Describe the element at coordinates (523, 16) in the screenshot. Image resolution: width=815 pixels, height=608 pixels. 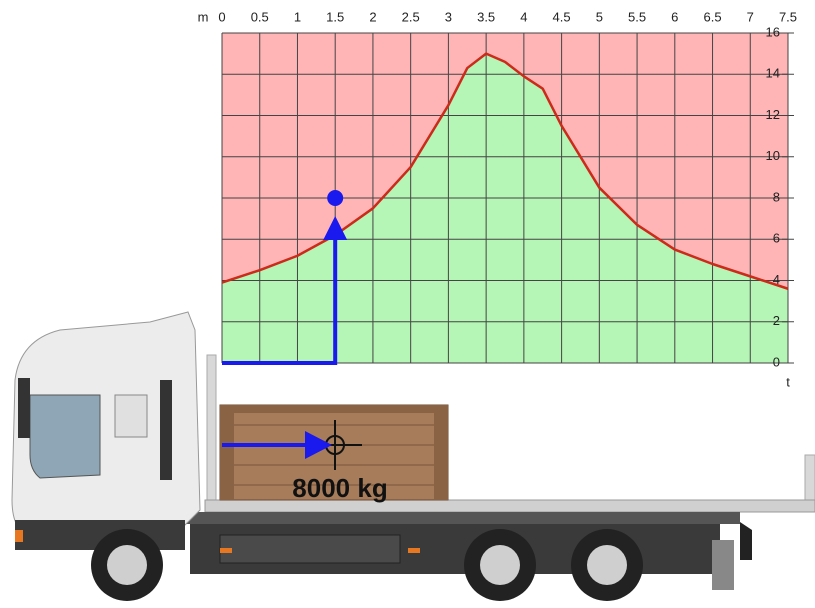
I see `x-tick-label: 4` at that location.